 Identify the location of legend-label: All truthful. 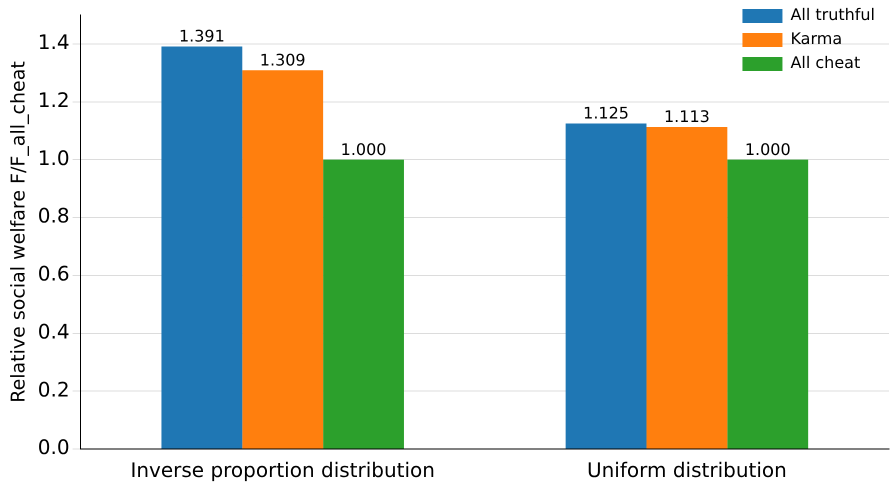
(832, 14).